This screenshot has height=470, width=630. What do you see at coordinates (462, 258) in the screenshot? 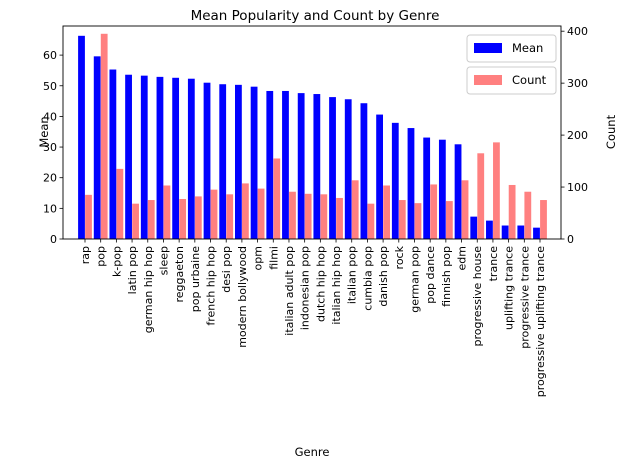
I see `x-tick-label: edm` at bounding box center [462, 258].